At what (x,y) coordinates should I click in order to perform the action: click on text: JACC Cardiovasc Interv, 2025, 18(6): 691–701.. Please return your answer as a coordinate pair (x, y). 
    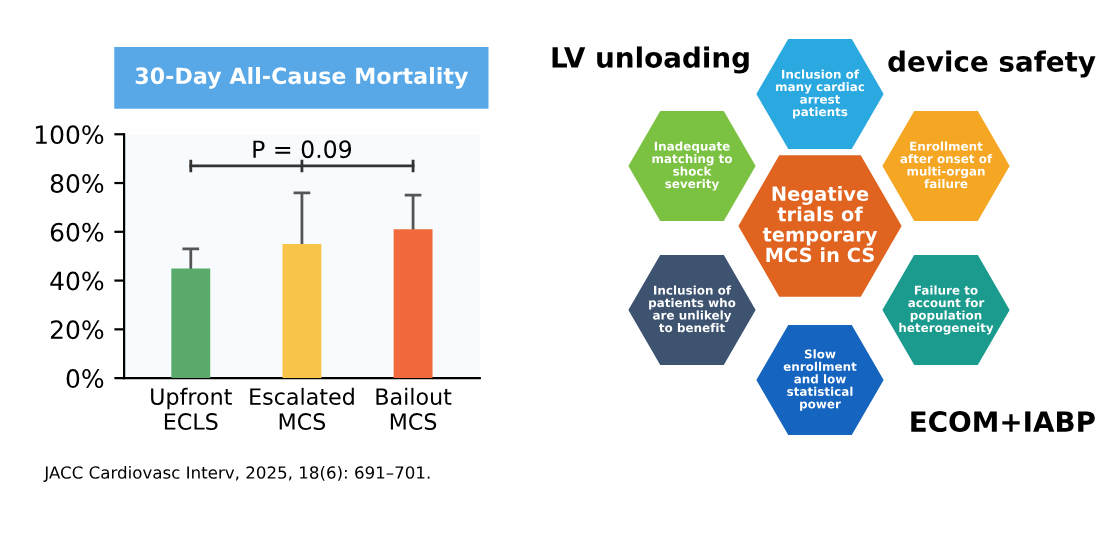
    Looking at the image, I should click on (236, 473).